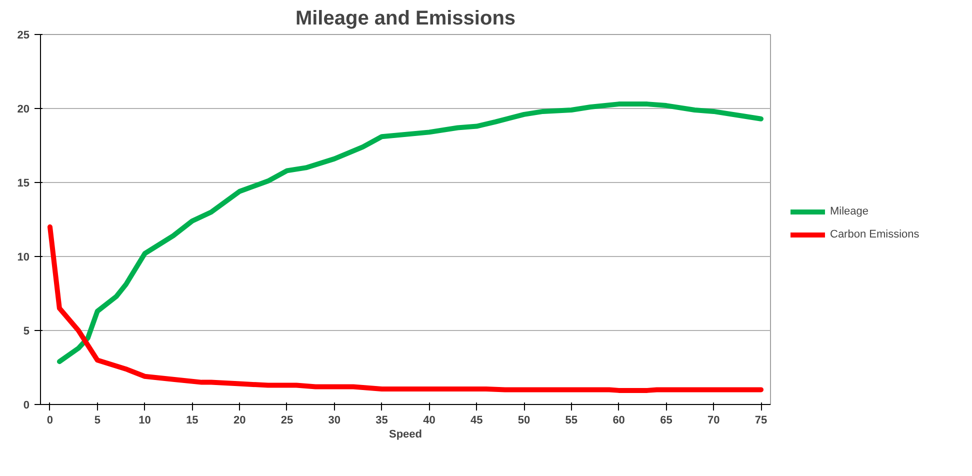  I want to click on x-tick-label: 45, so click(476, 420).